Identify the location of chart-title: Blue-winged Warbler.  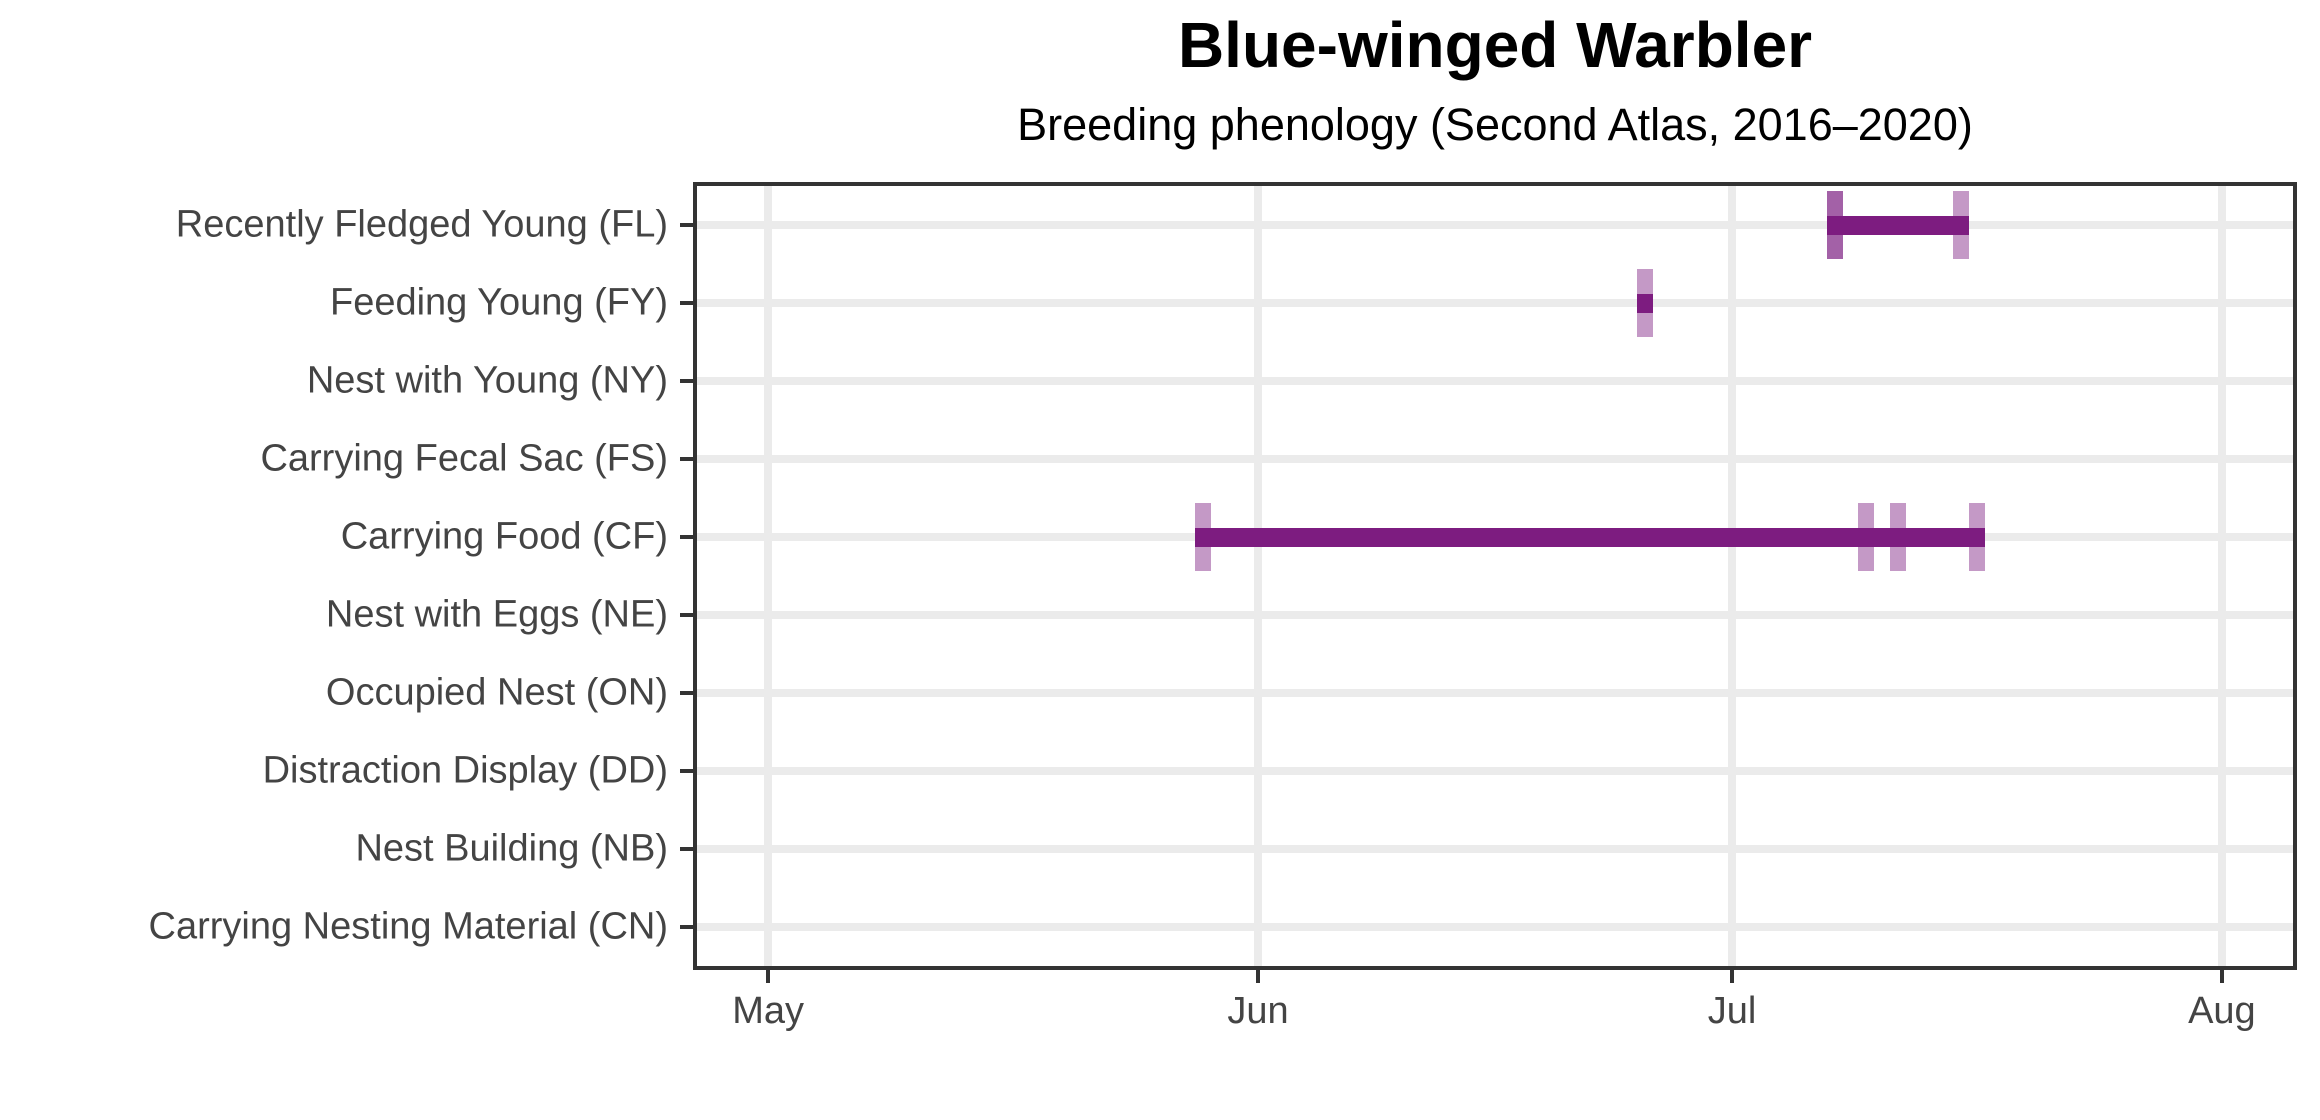
(1495, 45).